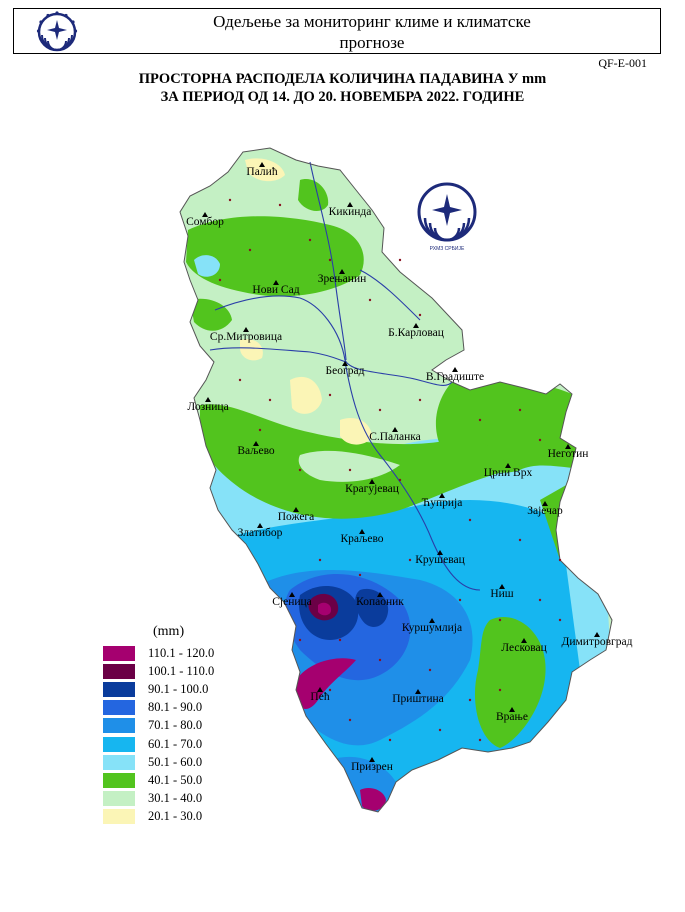 This screenshot has width=685, height=912. Describe the element at coordinates (524, 640) in the screenshot. I see `city-marker-leskovac` at that location.